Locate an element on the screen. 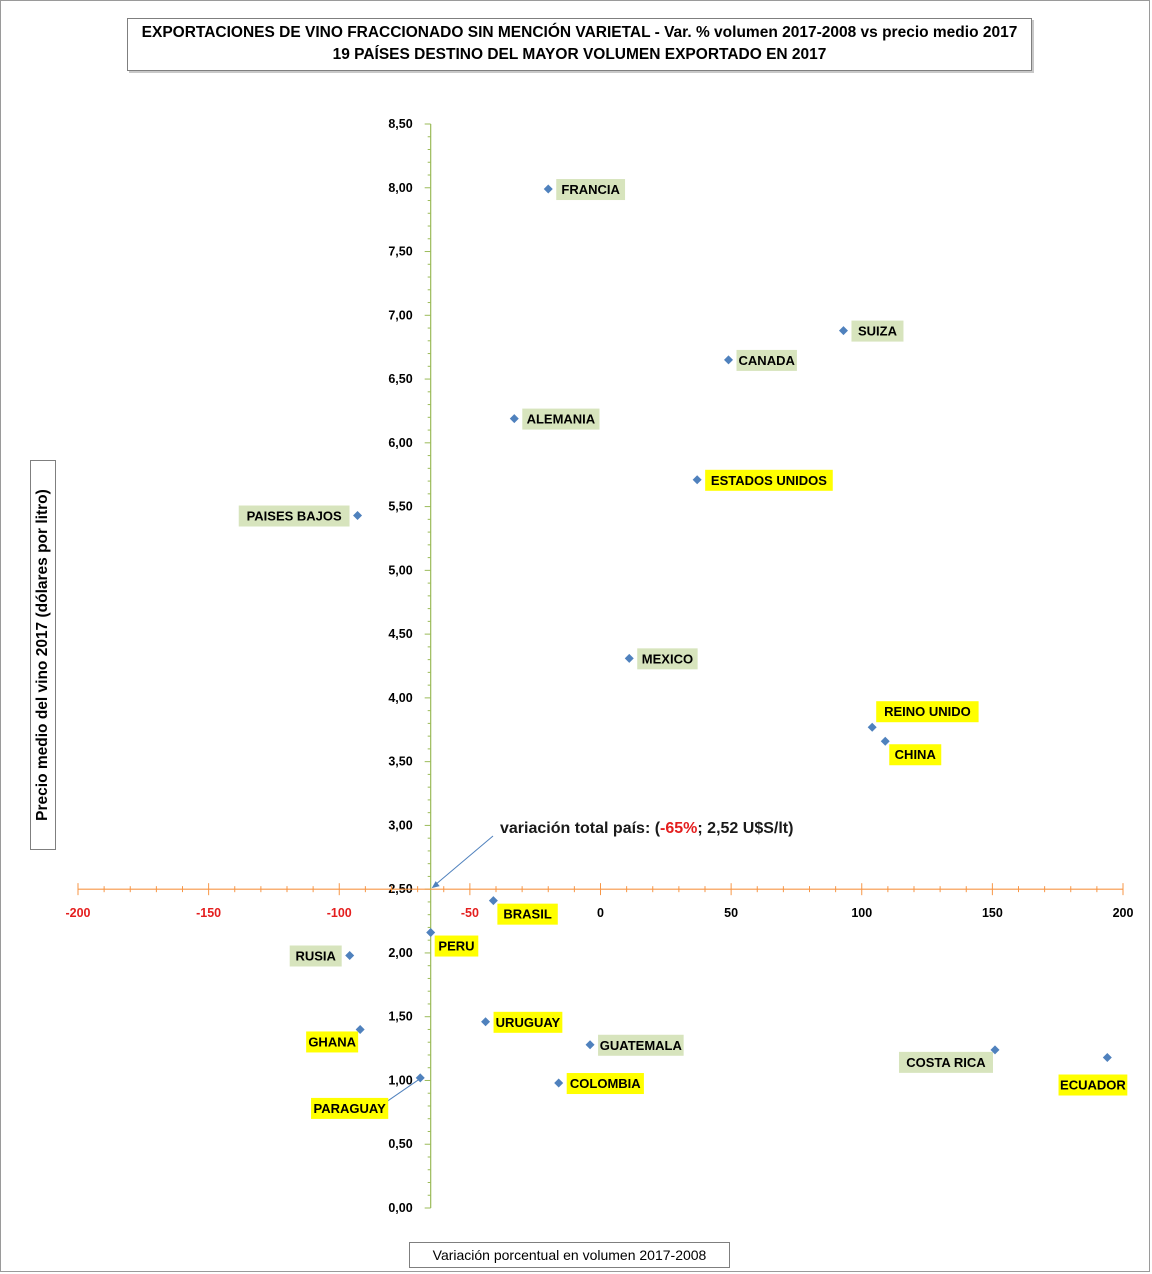 Image resolution: width=1152 pixels, height=1274 pixels. data-label-reino-unido: REINO UNIDO is located at coordinates (927, 712).